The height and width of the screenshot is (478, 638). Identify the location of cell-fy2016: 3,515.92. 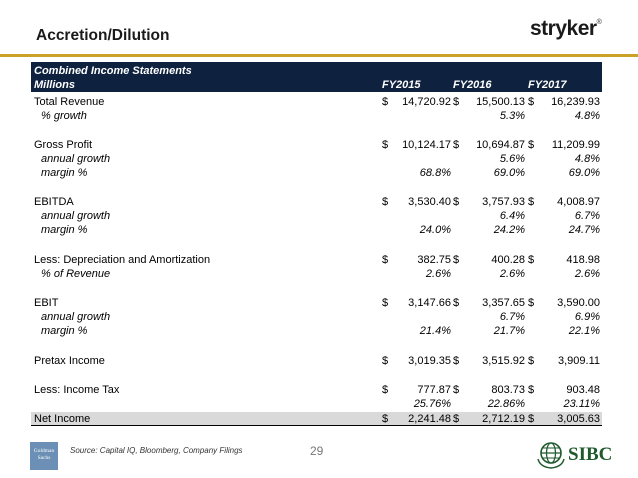
(503, 361).